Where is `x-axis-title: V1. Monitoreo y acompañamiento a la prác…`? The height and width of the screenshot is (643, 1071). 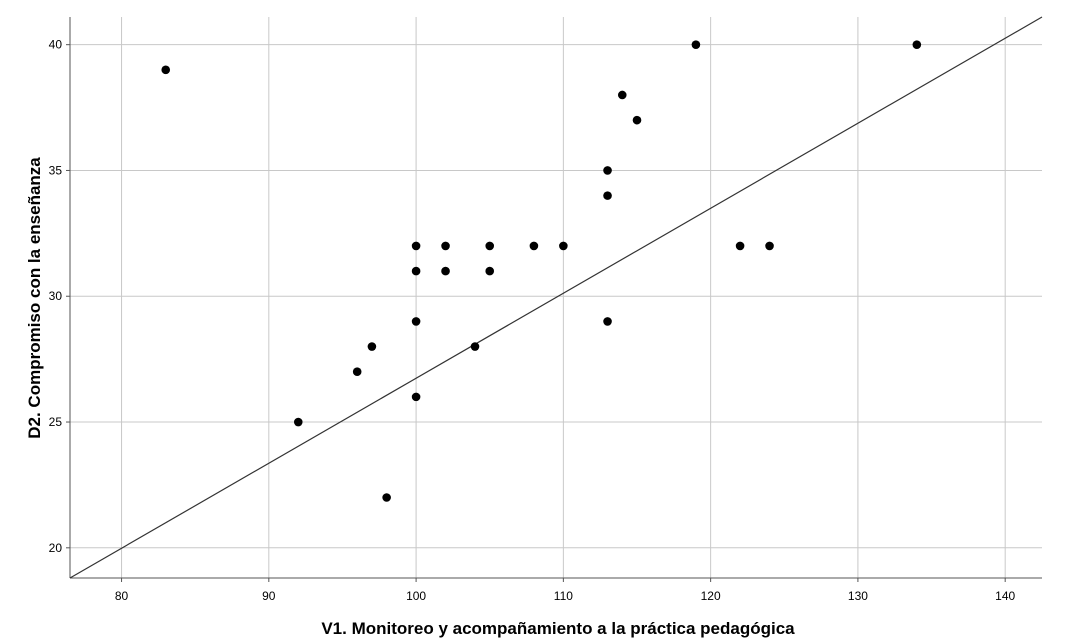
x-axis-title: V1. Monitoreo y acompañamiento a la prác… is located at coordinates (558, 628).